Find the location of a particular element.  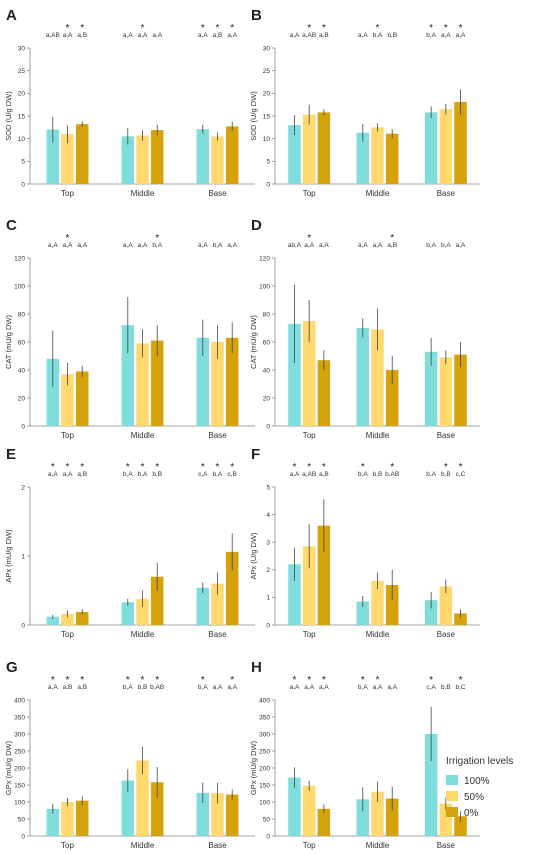

y-tick-label: 120 is located at coordinates (19, 258).